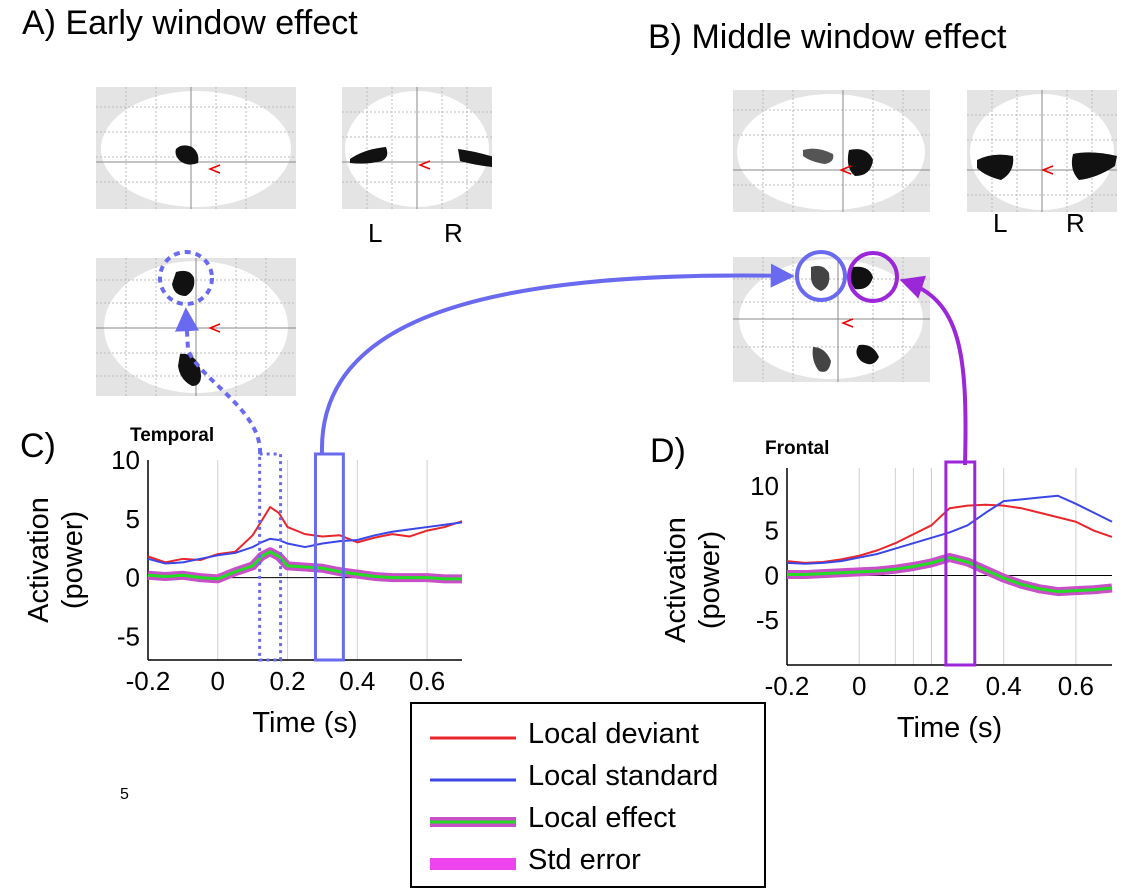 The height and width of the screenshot is (893, 1135). I want to click on middle-window-purple-arrow, so click(933, 370).